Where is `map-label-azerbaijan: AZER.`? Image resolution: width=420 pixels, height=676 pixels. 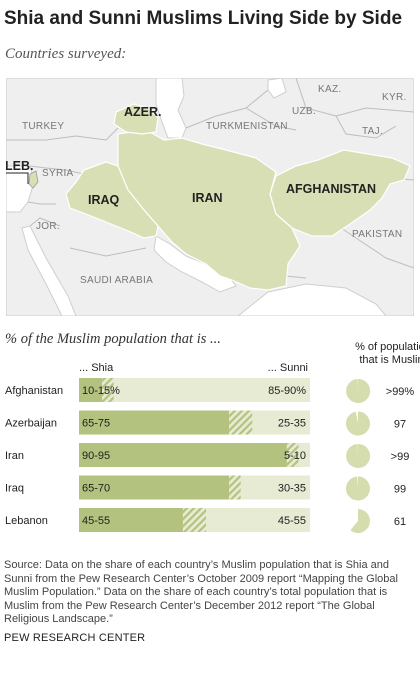 map-label-azerbaijan: AZER. is located at coordinates (143, 112).